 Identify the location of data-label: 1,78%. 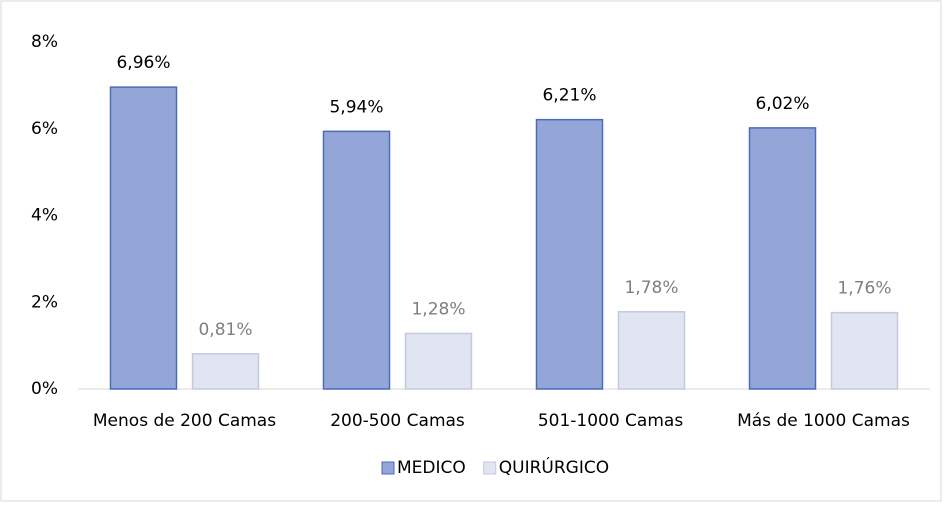
(651, 288).